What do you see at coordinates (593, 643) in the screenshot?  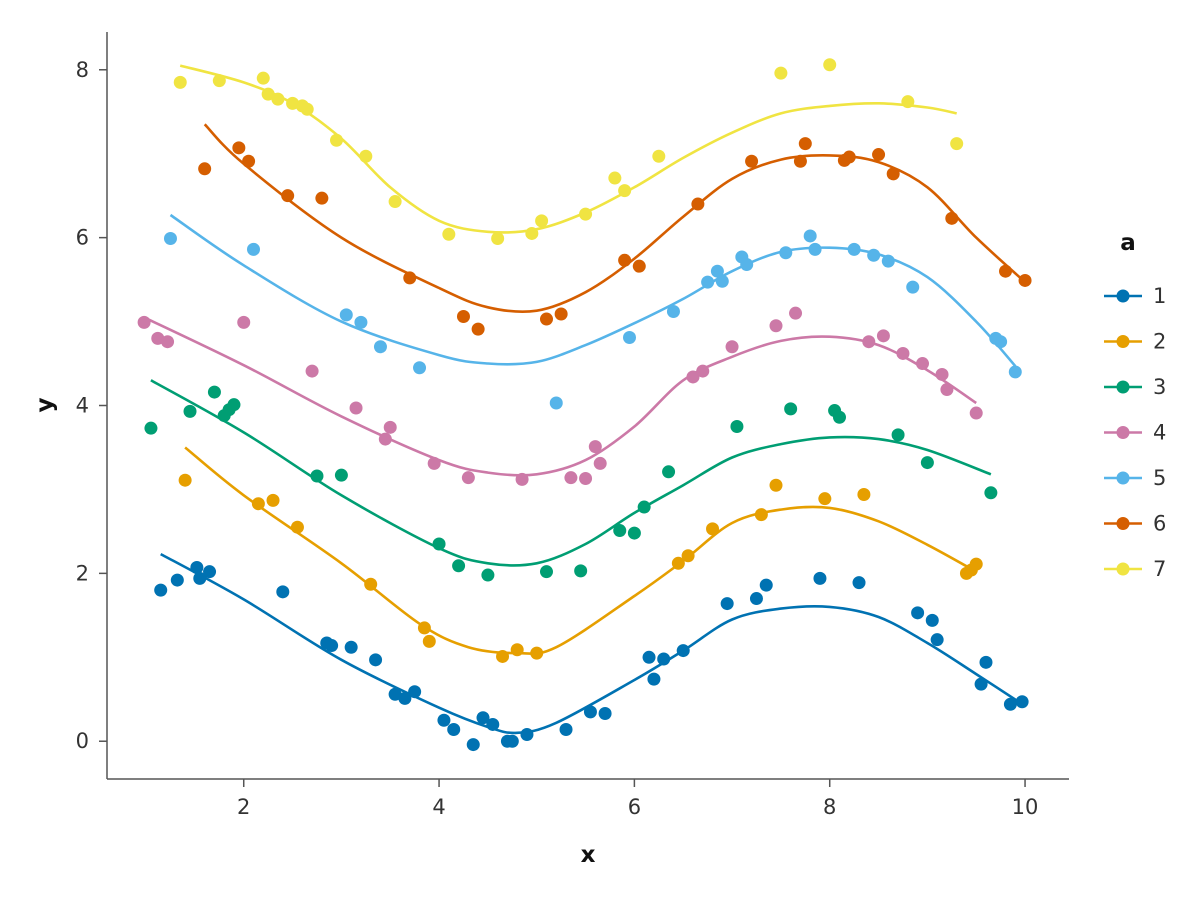 I see `series-1-line` at bounding box center [593, 643].